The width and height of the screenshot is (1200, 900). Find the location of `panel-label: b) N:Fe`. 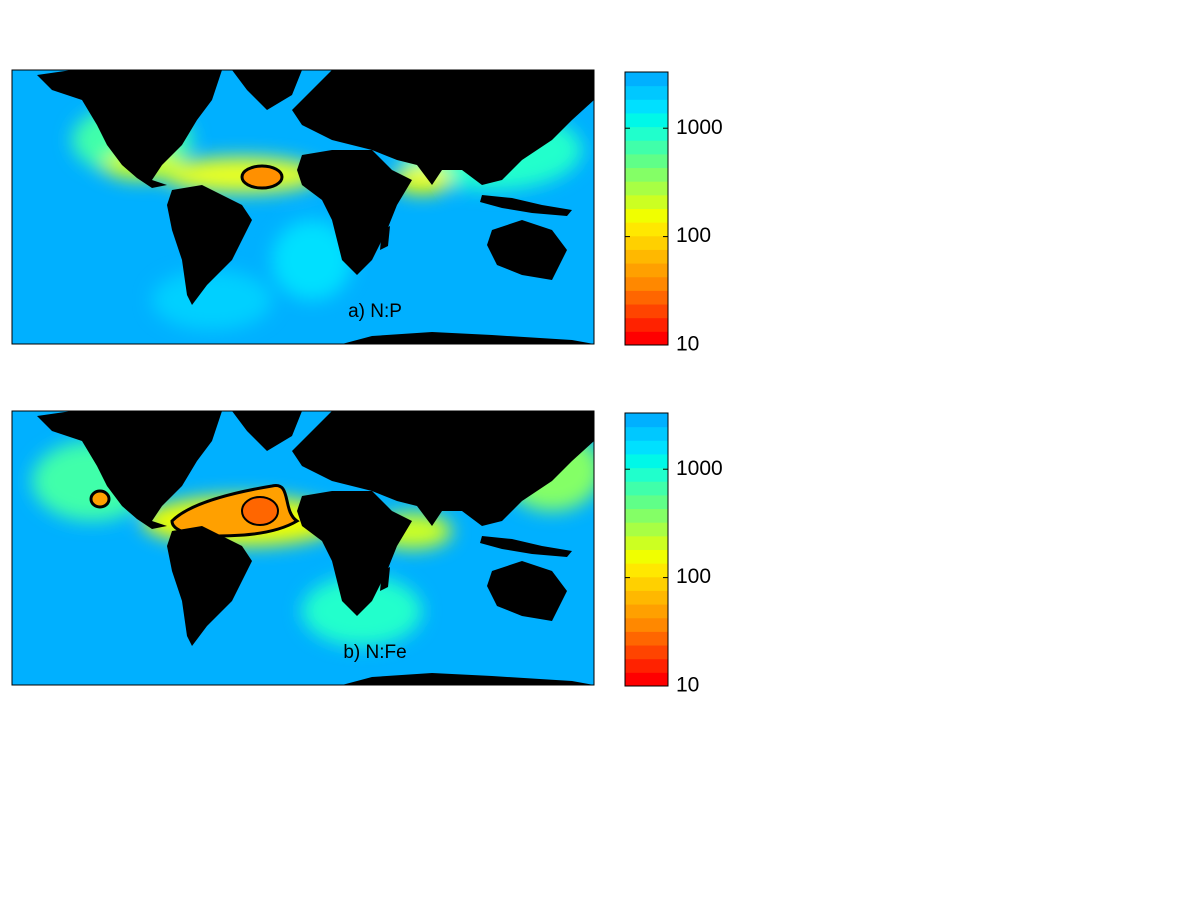

panel-label: b) N:Fe is located at coordinates (374, 652).